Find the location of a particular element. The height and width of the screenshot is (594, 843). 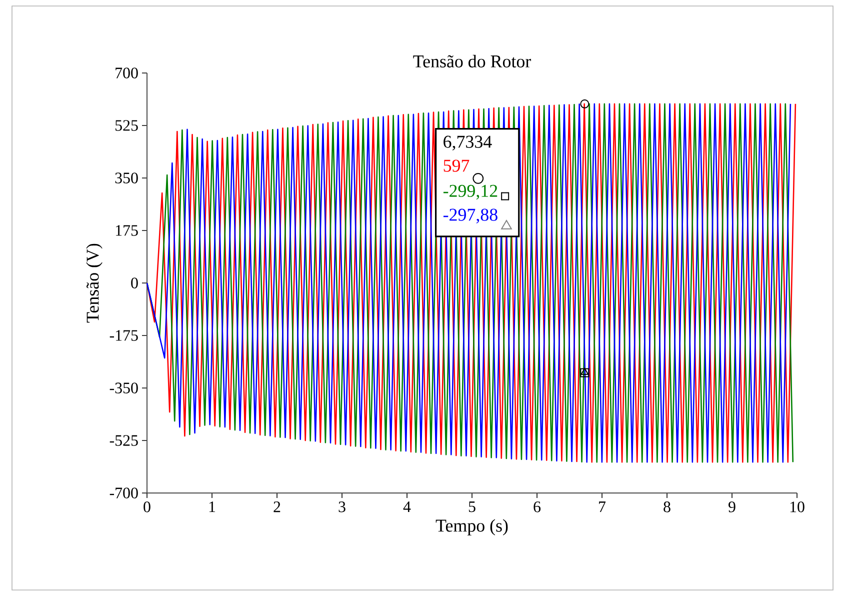

y-tick-label: 0 is located at coordinates (134, 283).